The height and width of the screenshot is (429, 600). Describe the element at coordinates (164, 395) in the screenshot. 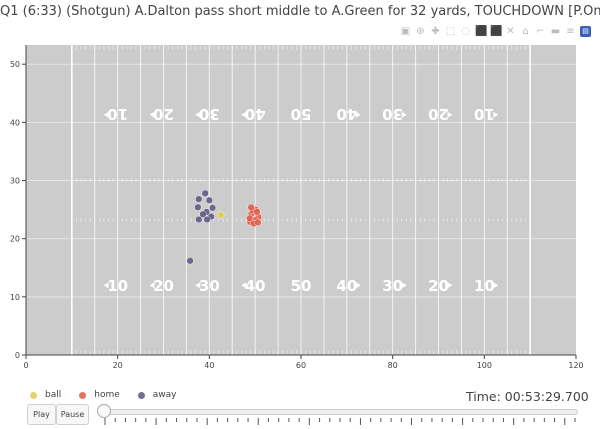

I see `legend-label: away` at that location.